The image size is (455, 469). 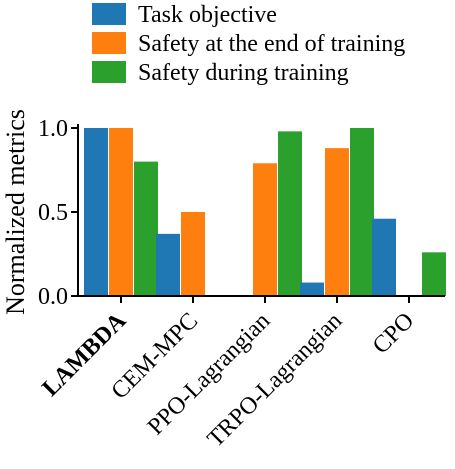 What do you see at coordinates (290, 213) in the screenshot?
I see `bar-ppo-lagrangian-safety-during-training` at bounding box center [290, 213].